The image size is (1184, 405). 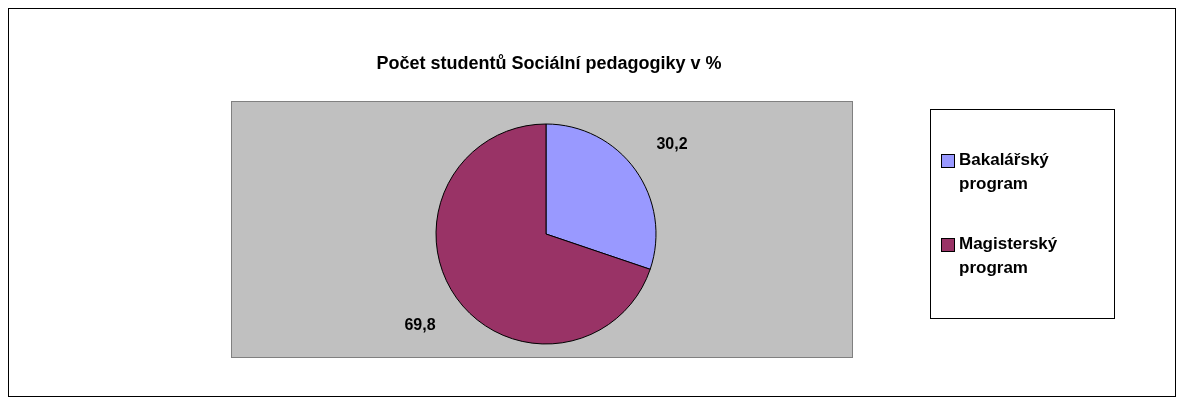 What do you see at coordinates (549, 63) in the screenshot?
I see `chart-title: Počet studentů Sociální pedagogiky v %` at bounding box center [549, 63].